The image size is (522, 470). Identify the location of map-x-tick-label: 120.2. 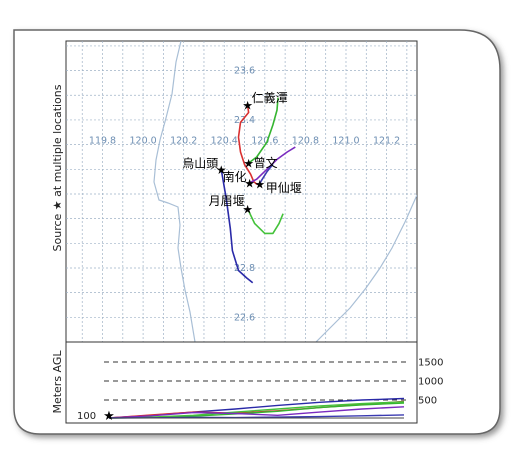
(183, 140).